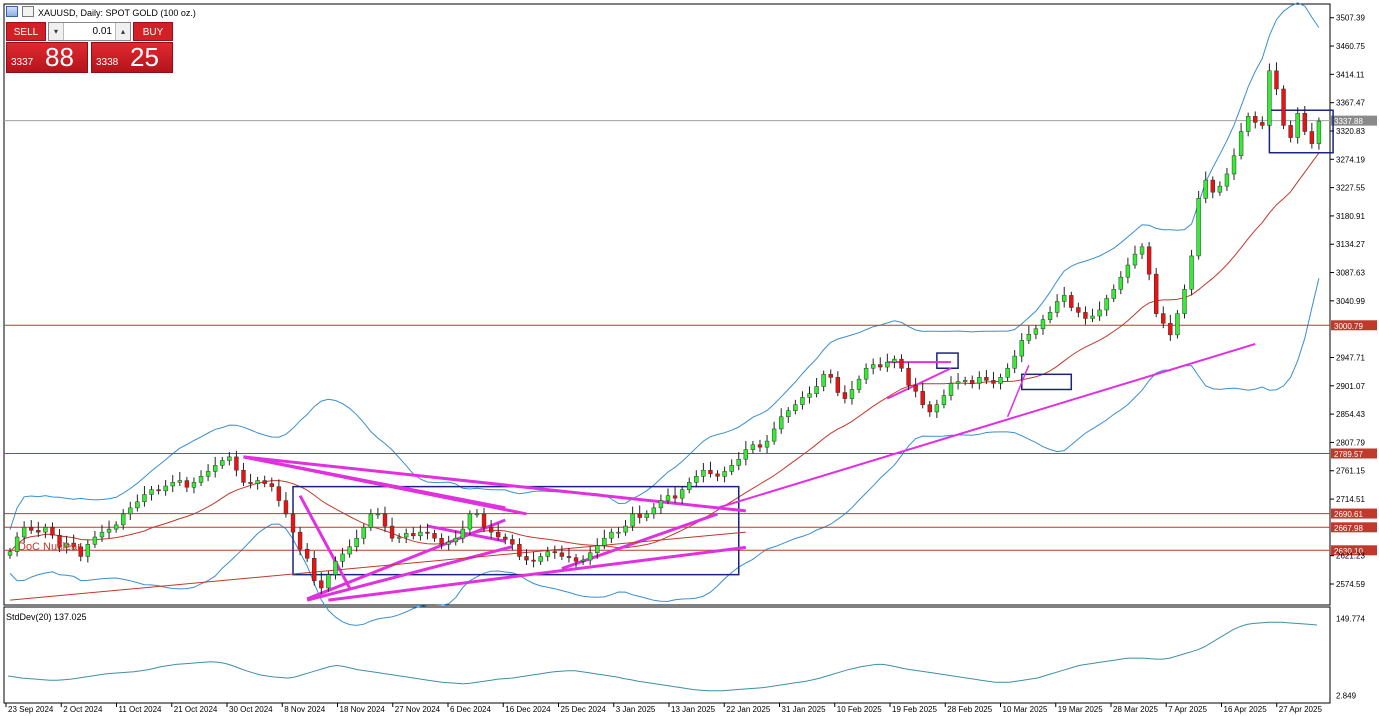 The width and height of the screenshot is (1379, 716). Describe the element at coordinates (59, 57) in the screenshot. I see `sell-price-pips: 88` at that location.